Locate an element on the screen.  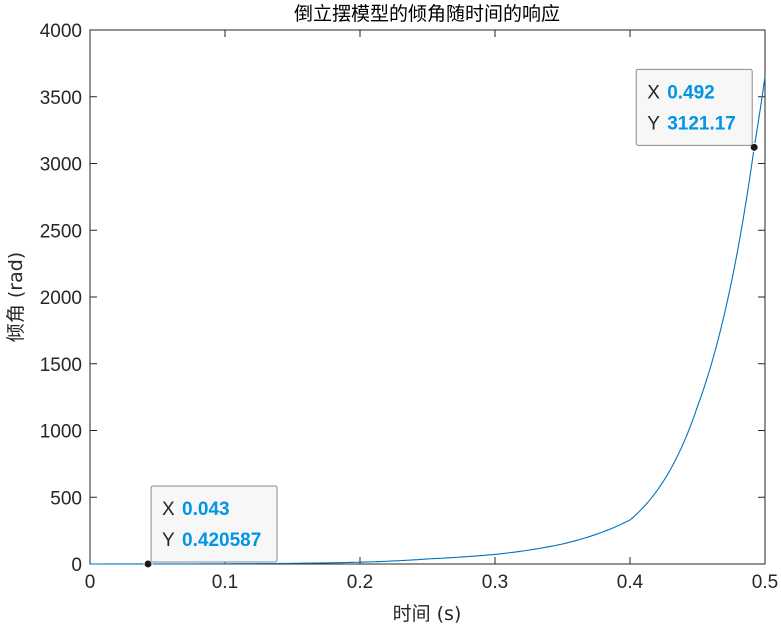
y-tick-label: 0 is located at coordinates (76, 565).